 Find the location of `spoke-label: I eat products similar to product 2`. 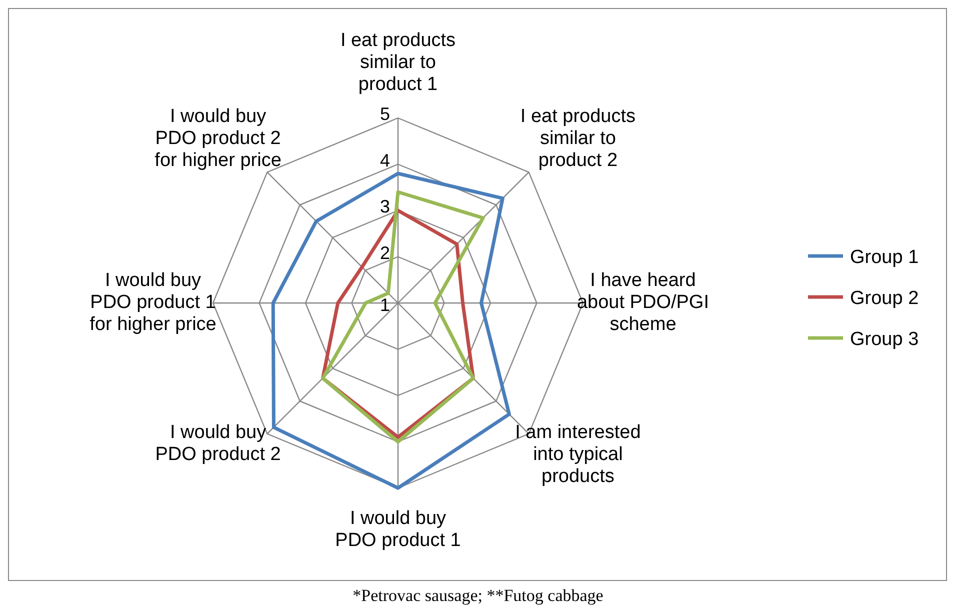

spoke-label: I eat products similar to product 2 is located at coordinates (578, 139).